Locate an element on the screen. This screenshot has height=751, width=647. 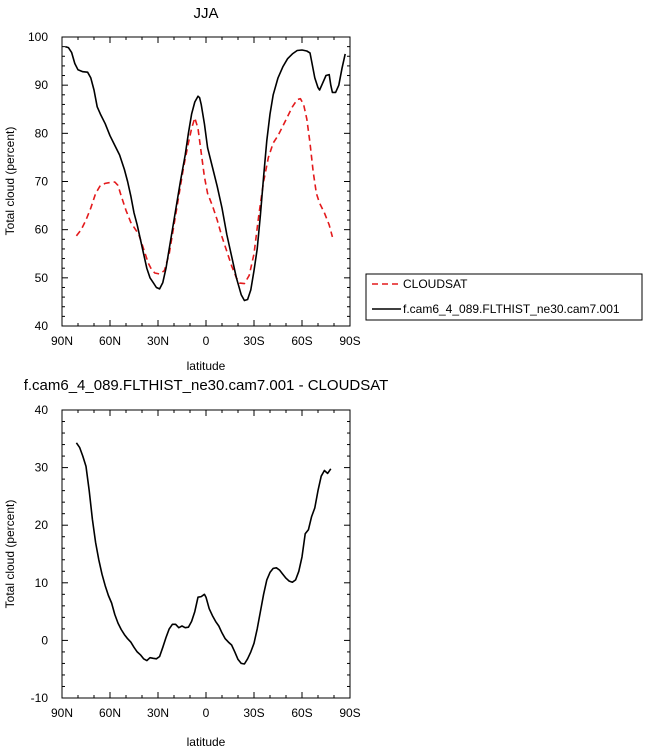
y-tick-label: 20 is located at coordinates (42, 525).